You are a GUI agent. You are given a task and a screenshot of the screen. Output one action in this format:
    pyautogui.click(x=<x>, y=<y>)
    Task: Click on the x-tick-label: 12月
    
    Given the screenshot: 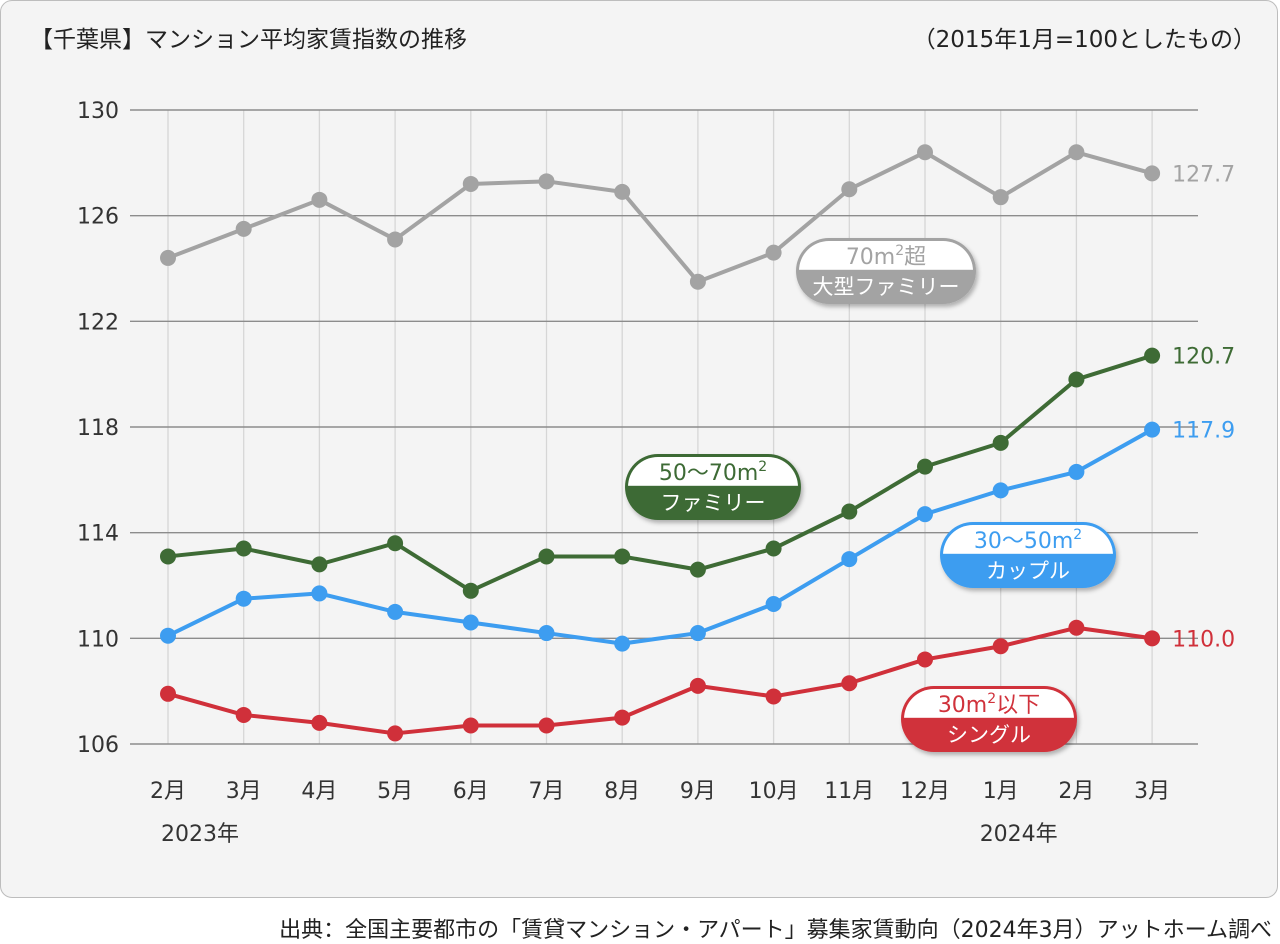 What is the action you would take?
    pyautogui.click(x=925, y=791)
    